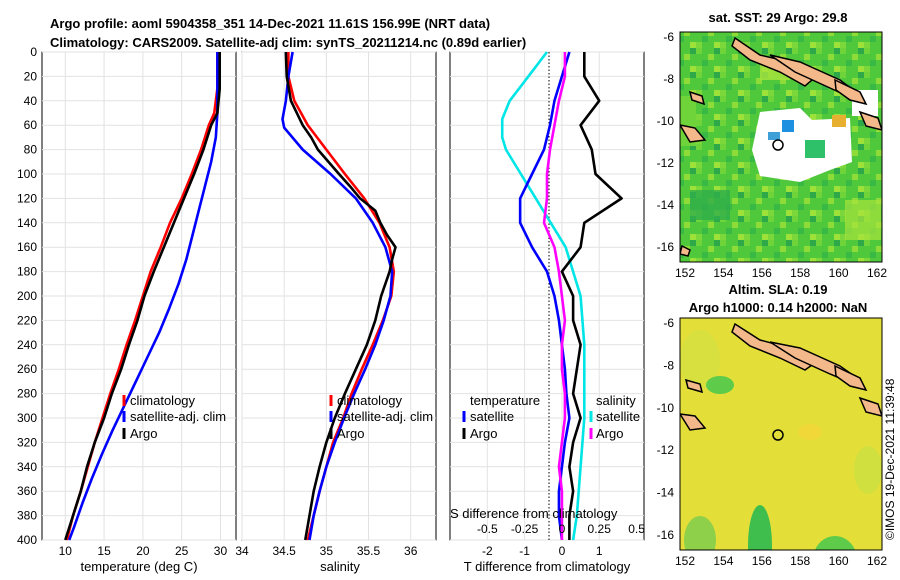 Image resolution: width=900 pixels, height=580 pixels. What do you see at coordinates (483, 433) in the screenshot?
I see `legend-t-argo: Argo` at bounding box center [483, 433].